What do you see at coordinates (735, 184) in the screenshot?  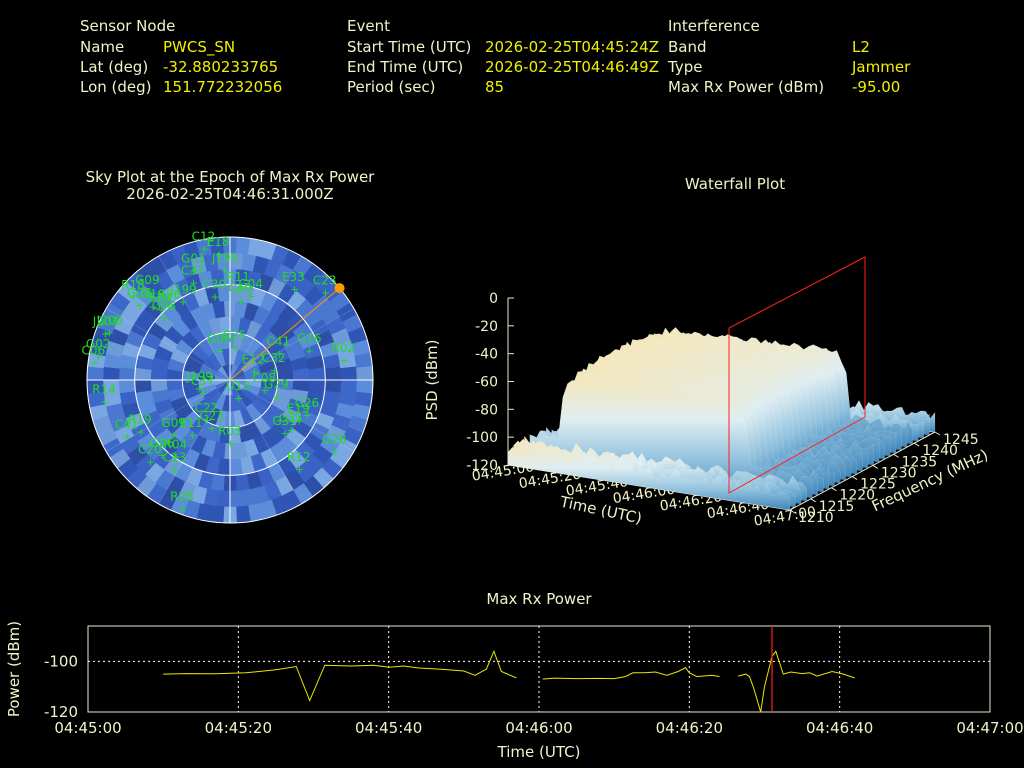 I see `waterfall-title: Waterfall Plot` at bounding box center [735, 184].